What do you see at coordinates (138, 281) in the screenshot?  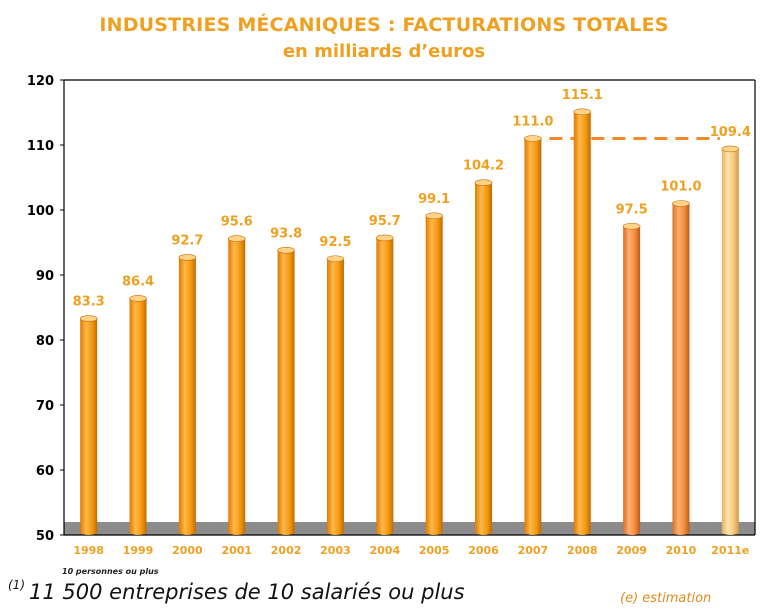 I see `bar-value-label: 86.4` at bounding box center [138, 281].